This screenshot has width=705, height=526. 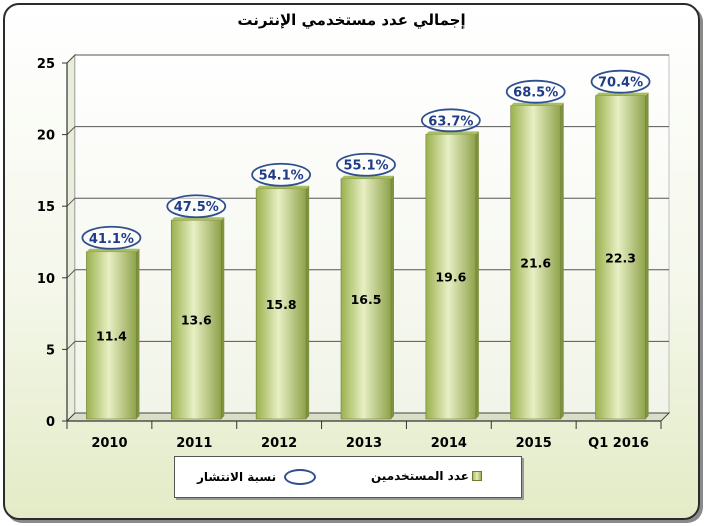 I want to click on penetration-label: 70.4%, so click(x=620, y=83).